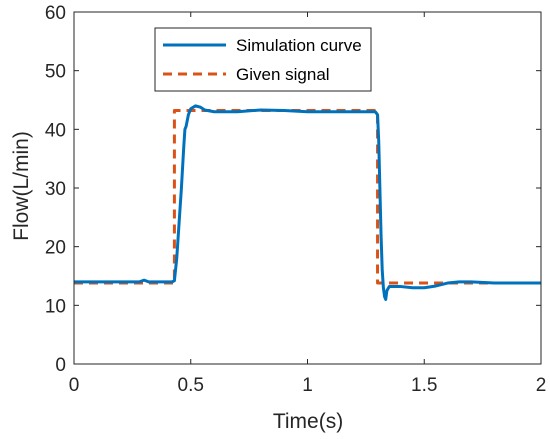 Image resolution: width=550 pixels, height=439 pixels. Describe the element at coordinates (55, 13) in the screenshot. I see `y-tick-label: 60` at that location.